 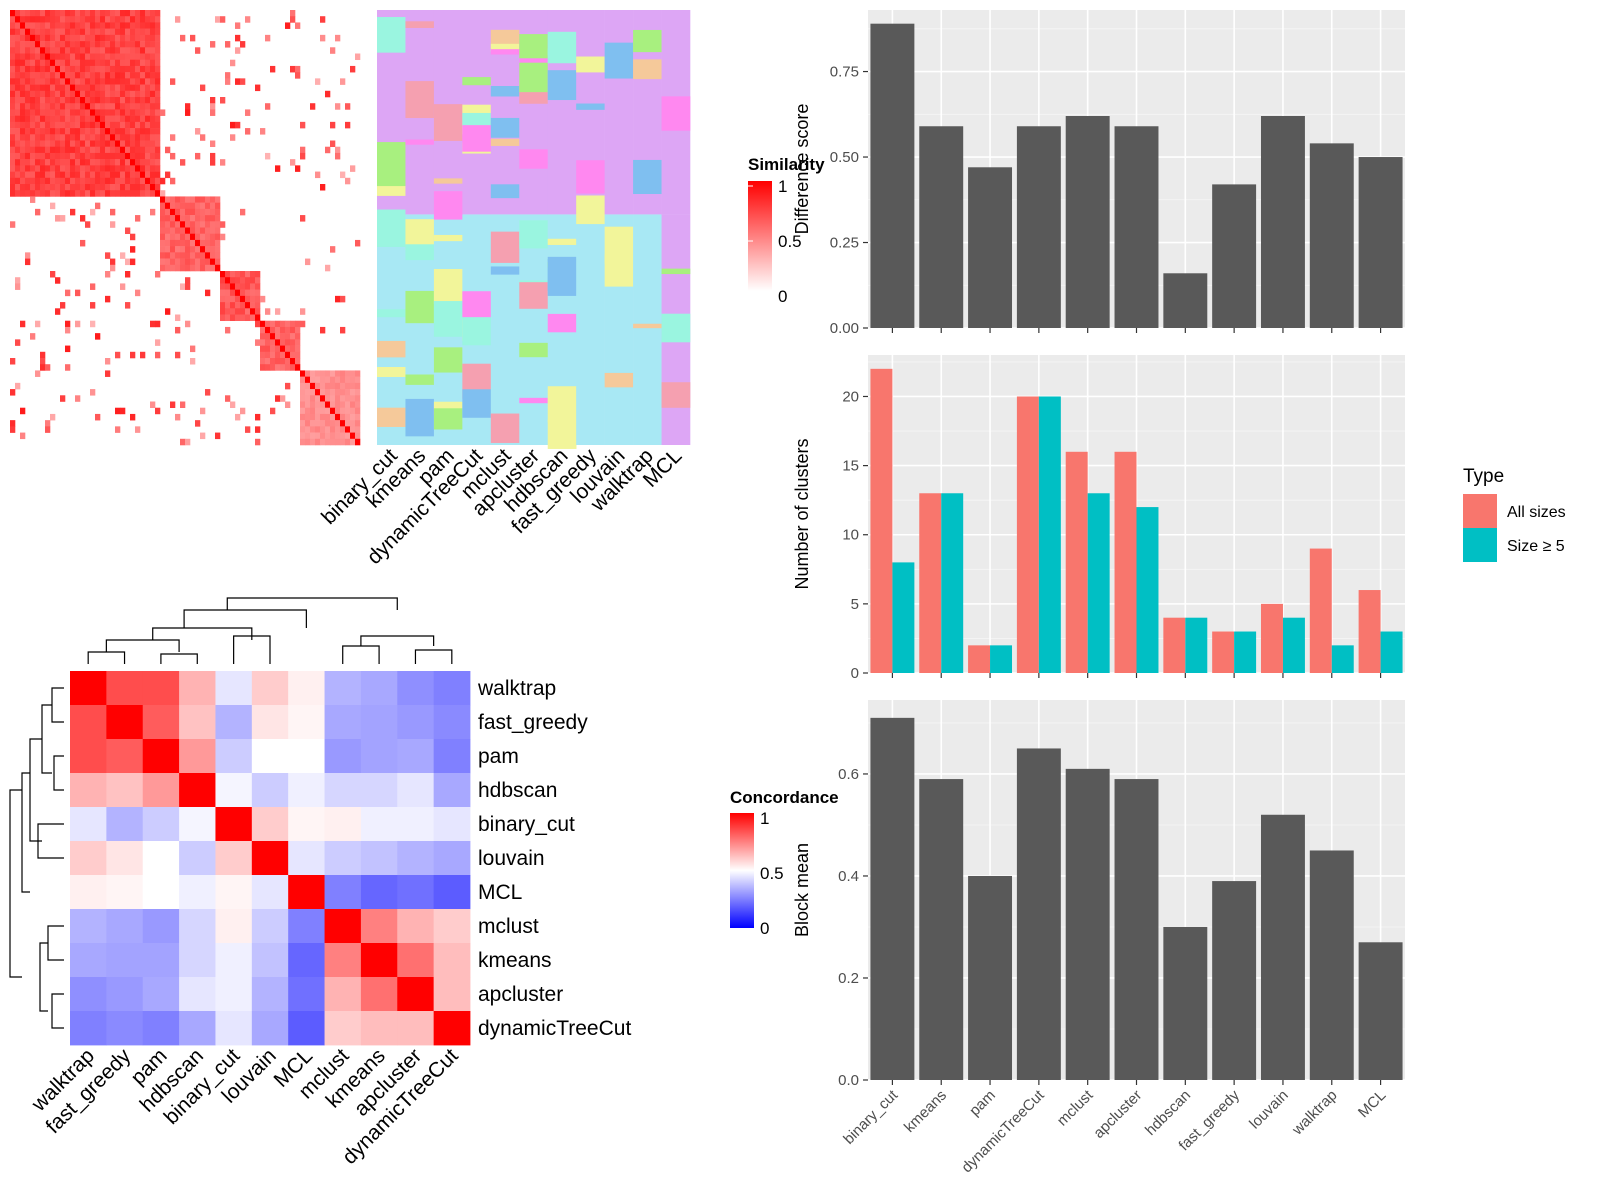 What do you see at coordinates (930, 583) in the screenshot?
I see `bar-all-sizes` at bounding box center [930, 583].